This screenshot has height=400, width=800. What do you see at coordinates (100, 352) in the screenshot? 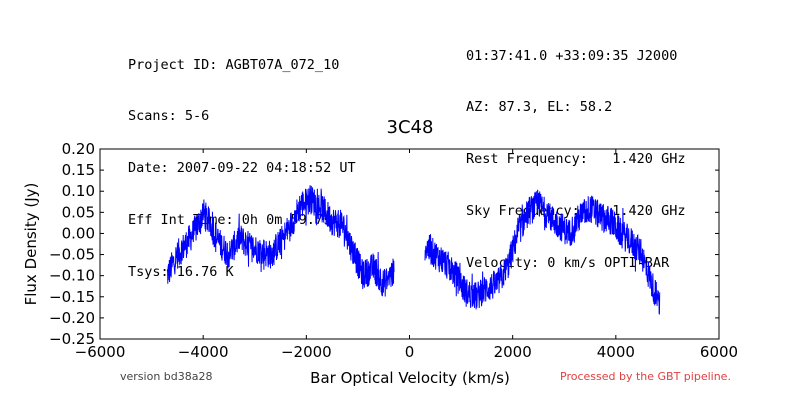
I see `x-tick-label: −6000` at bounding box center [100, 352].